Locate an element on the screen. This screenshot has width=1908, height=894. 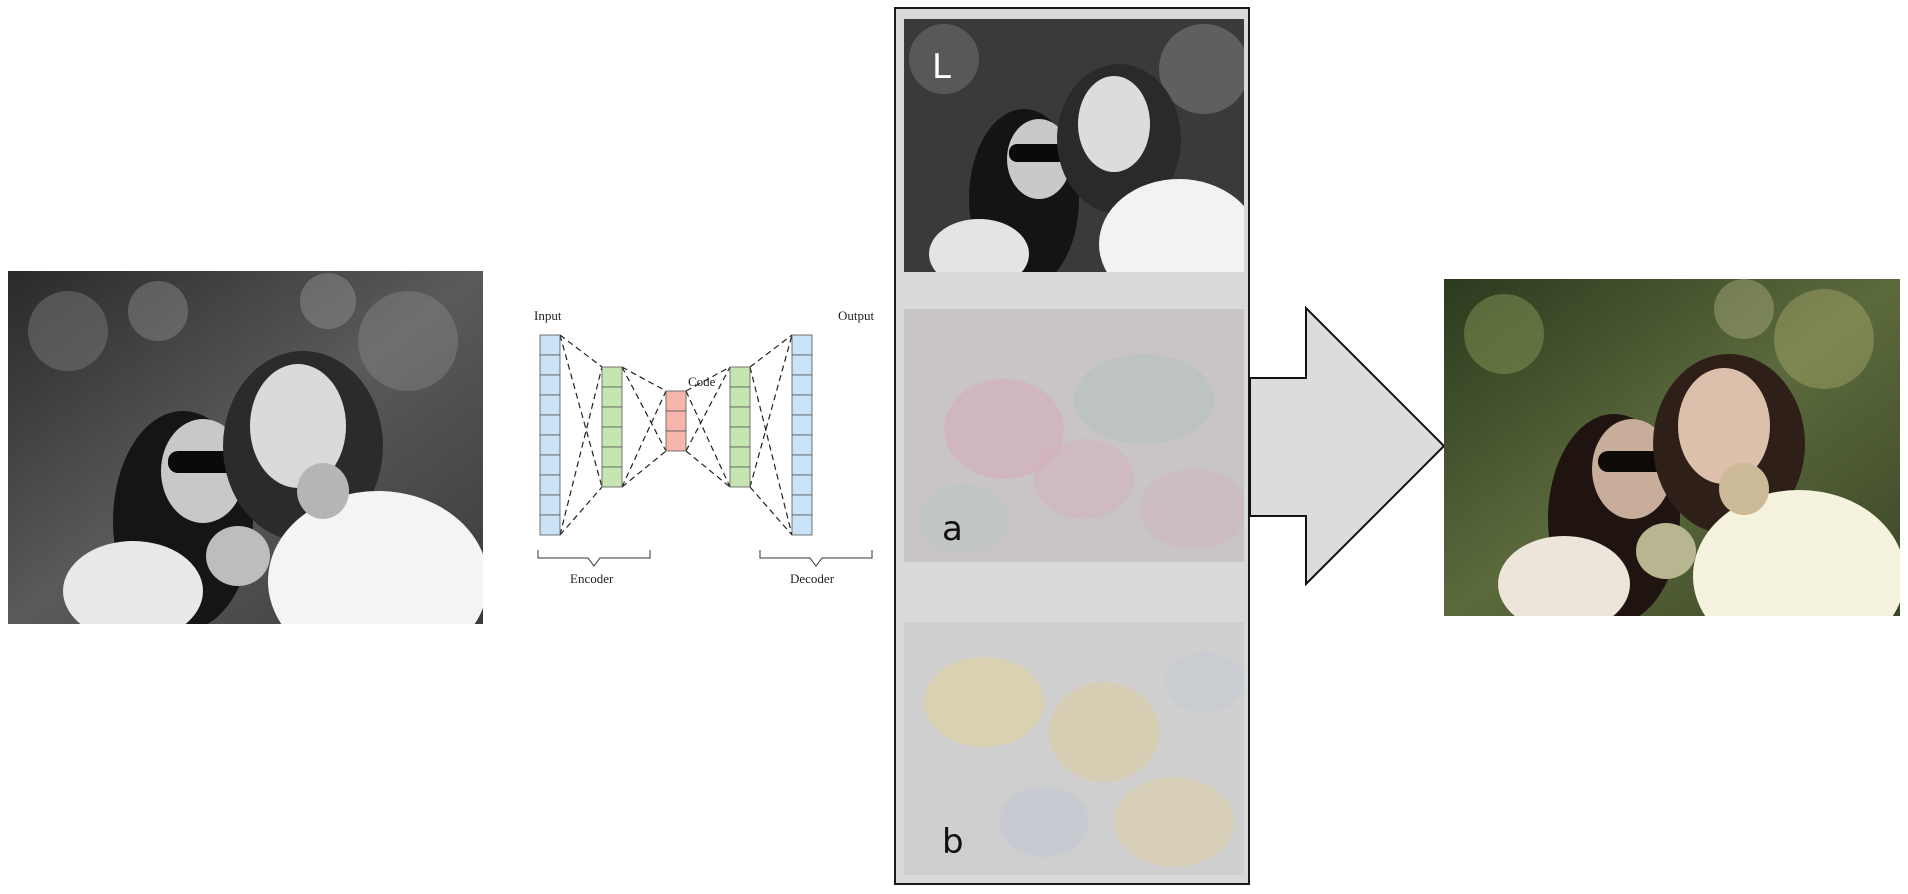
code-layer is located at coordinates (676, 421).